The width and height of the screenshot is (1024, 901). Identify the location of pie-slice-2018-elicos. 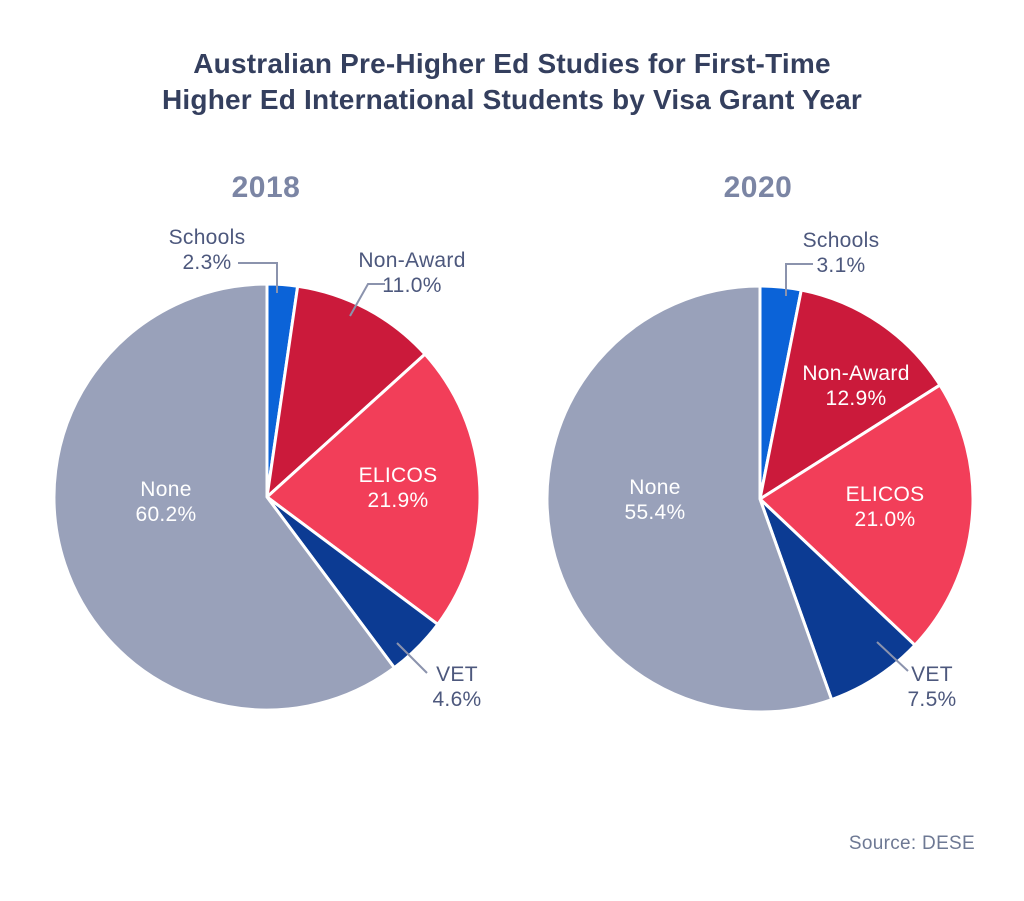
(373, 489).